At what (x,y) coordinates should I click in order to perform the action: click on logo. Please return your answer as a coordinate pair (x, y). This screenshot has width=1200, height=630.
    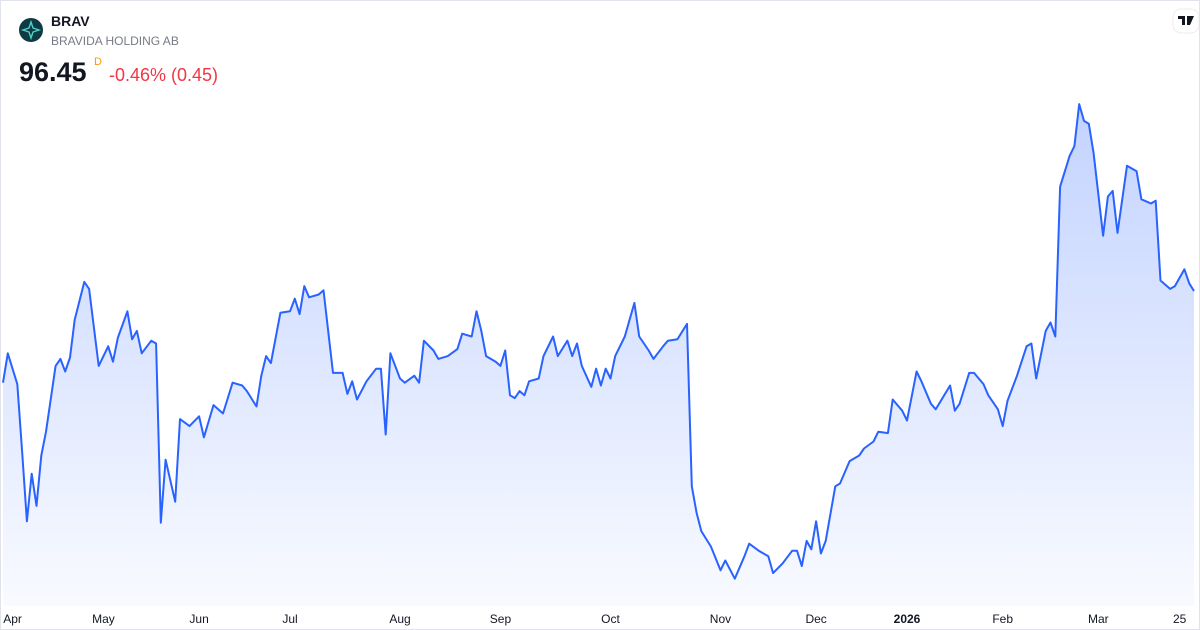
    Looking at the image, I should click on (31, 30).